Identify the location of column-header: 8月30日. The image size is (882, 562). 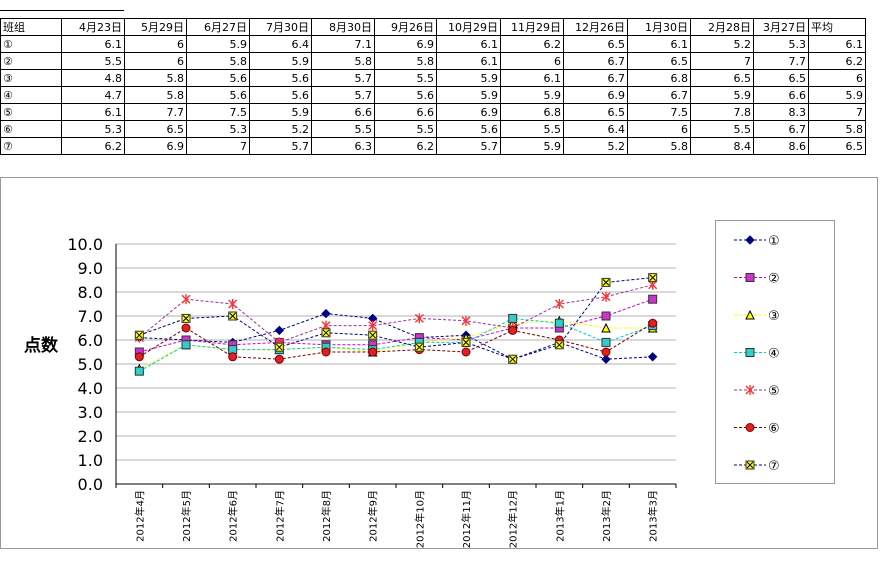
(343, 27).